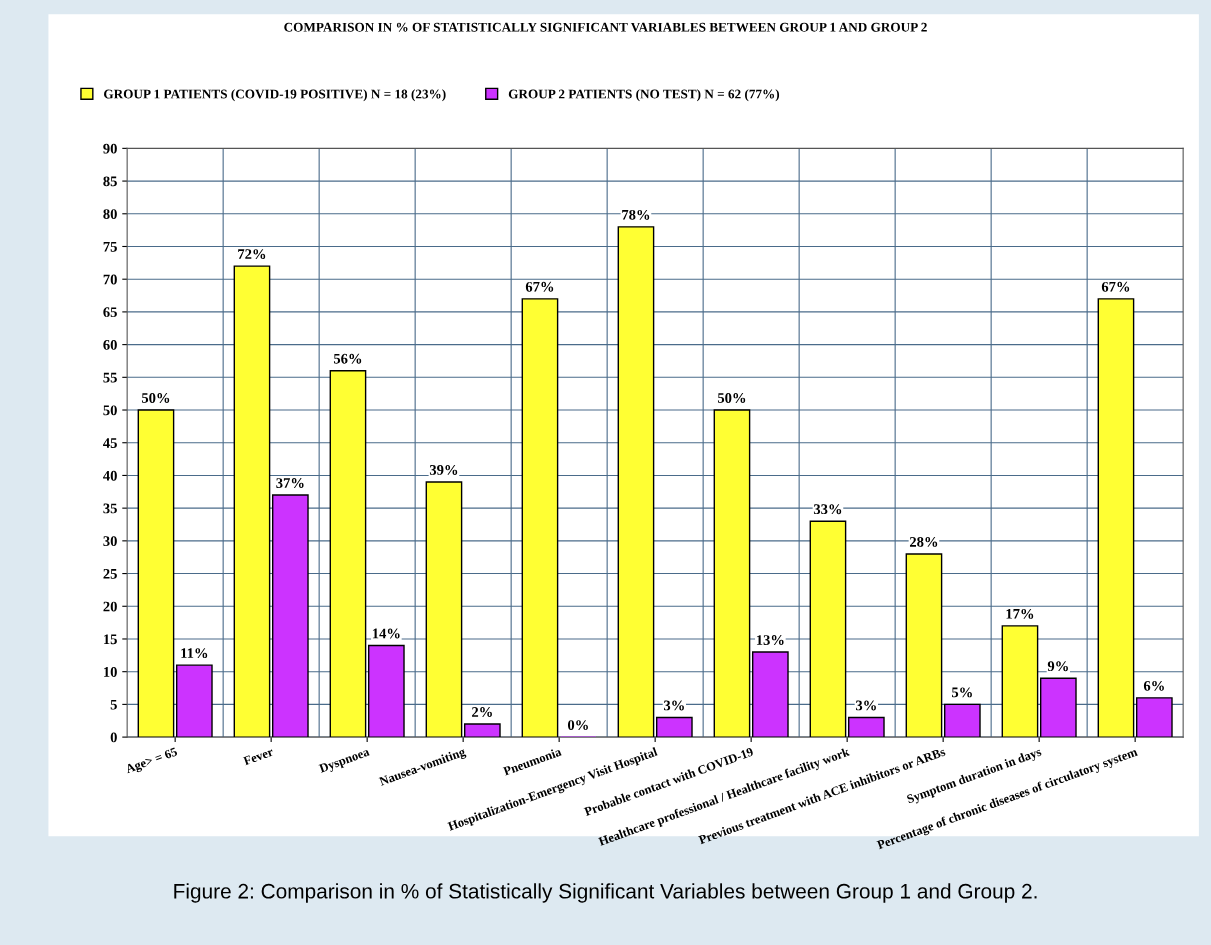 This screenshot has height=945, width=1211. Describe the element at coordinates (636, 214) in the screenshot. I see `data-label: 78%` at that location.